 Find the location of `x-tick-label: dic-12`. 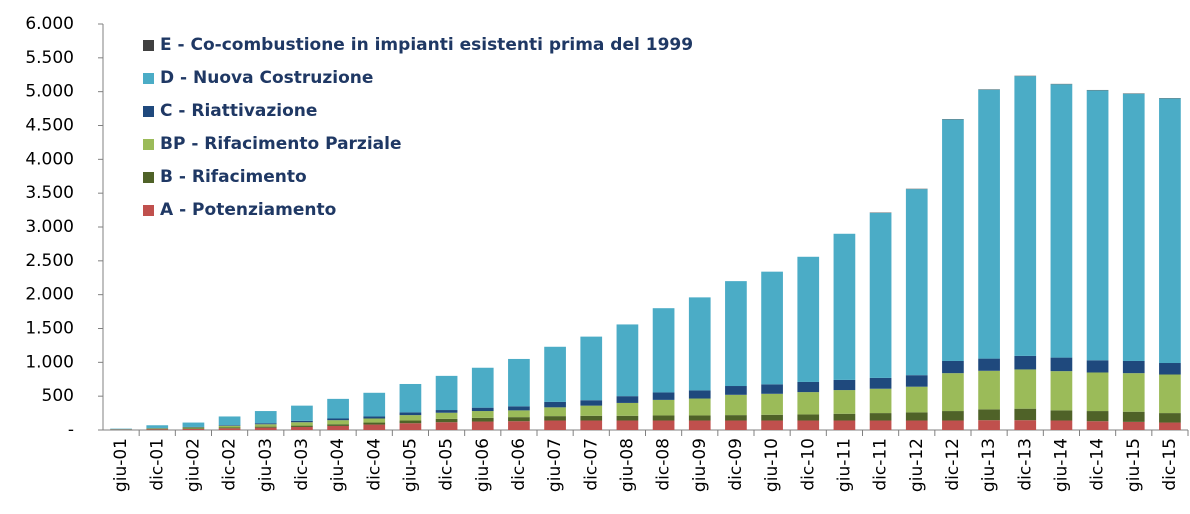

x-tick-label: dic-12 is located at coordinates (953, 464).